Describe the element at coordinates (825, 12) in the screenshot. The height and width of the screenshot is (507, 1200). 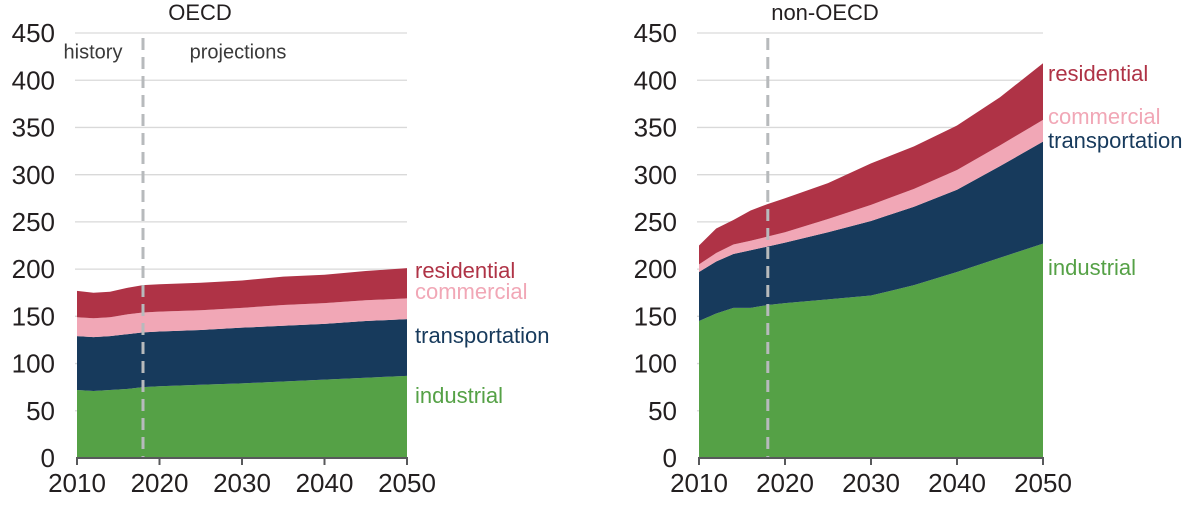
I see `chart-title-non-oecd: non-OECD` at that location.